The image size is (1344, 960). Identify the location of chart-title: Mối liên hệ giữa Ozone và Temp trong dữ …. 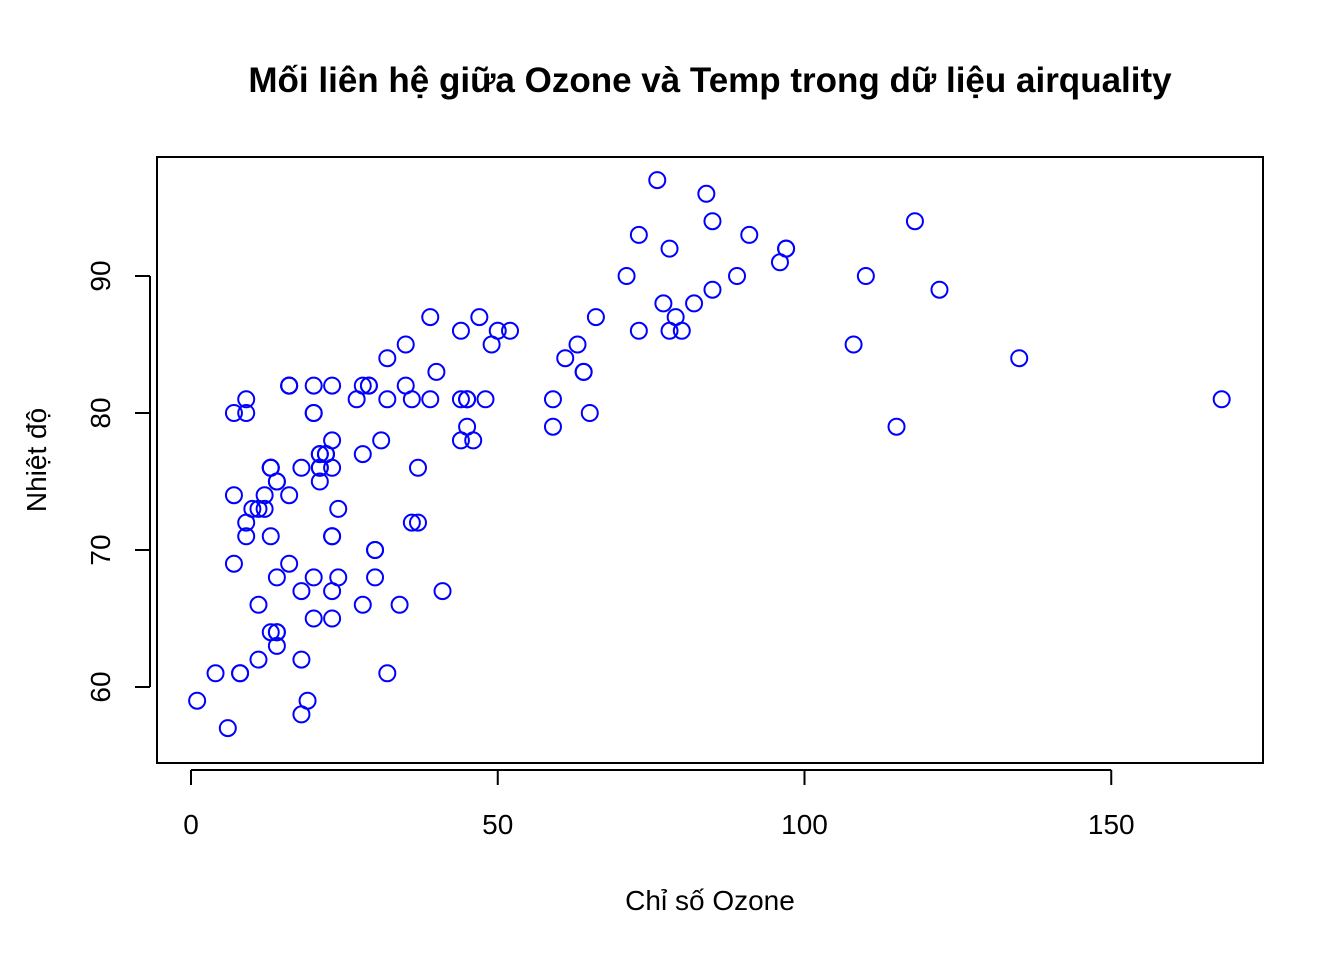
(710, 80).